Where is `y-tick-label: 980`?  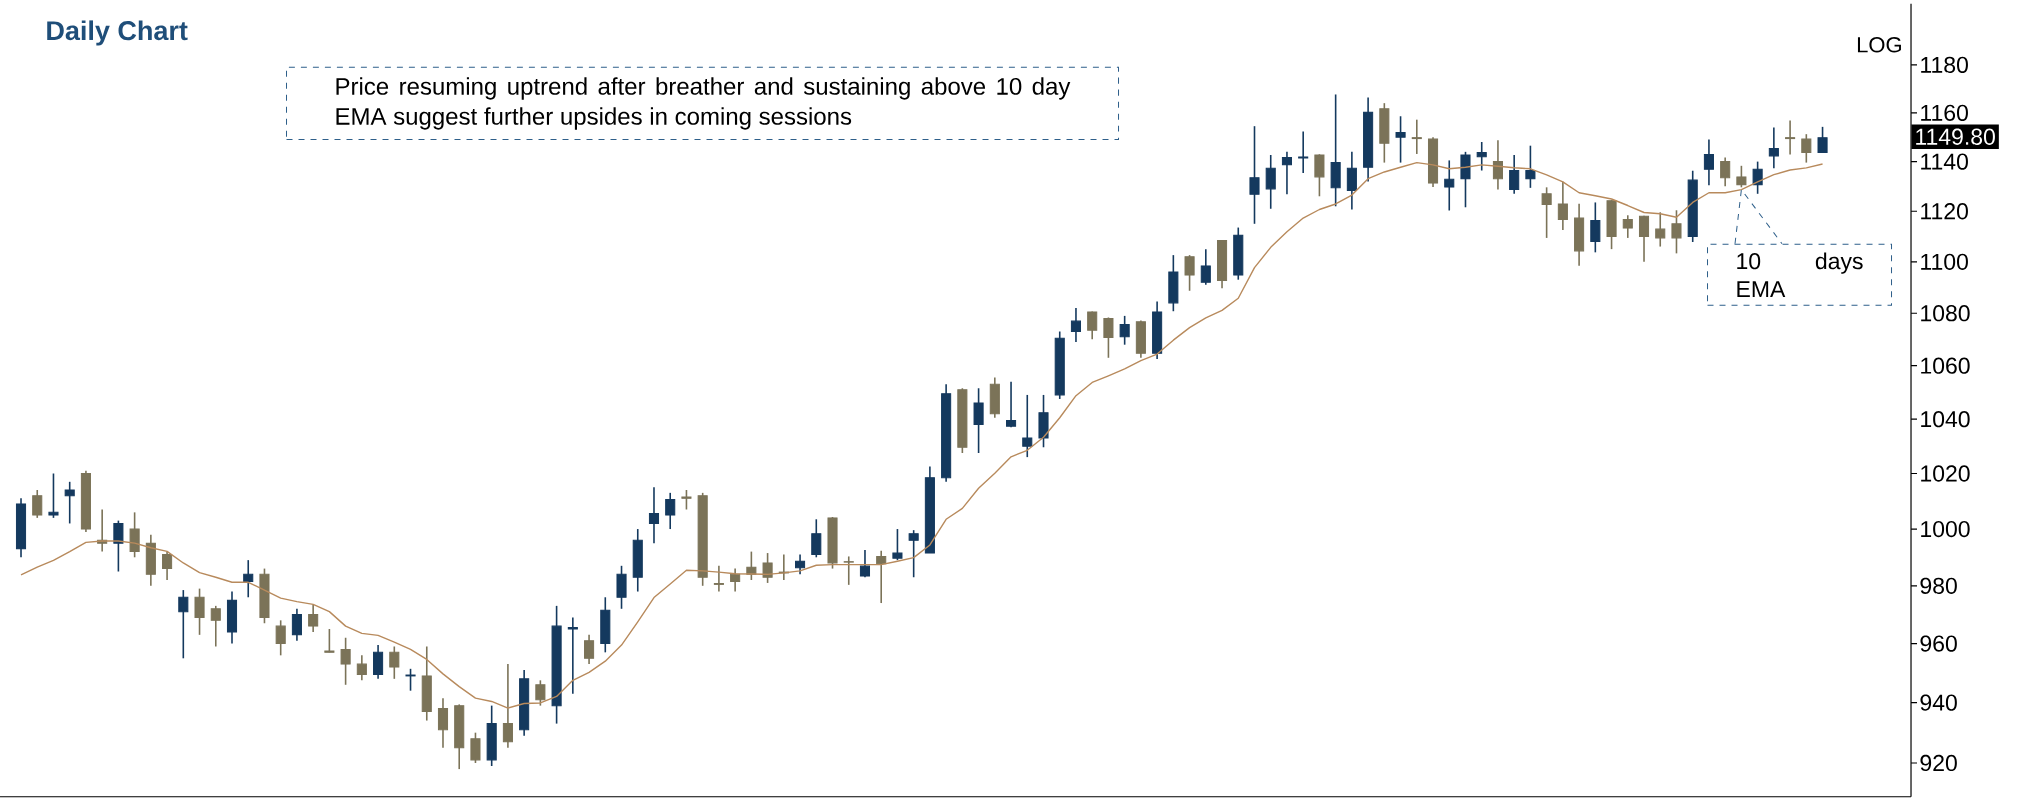
y-tick-label: 980 is located at coordinates (1938, 585).